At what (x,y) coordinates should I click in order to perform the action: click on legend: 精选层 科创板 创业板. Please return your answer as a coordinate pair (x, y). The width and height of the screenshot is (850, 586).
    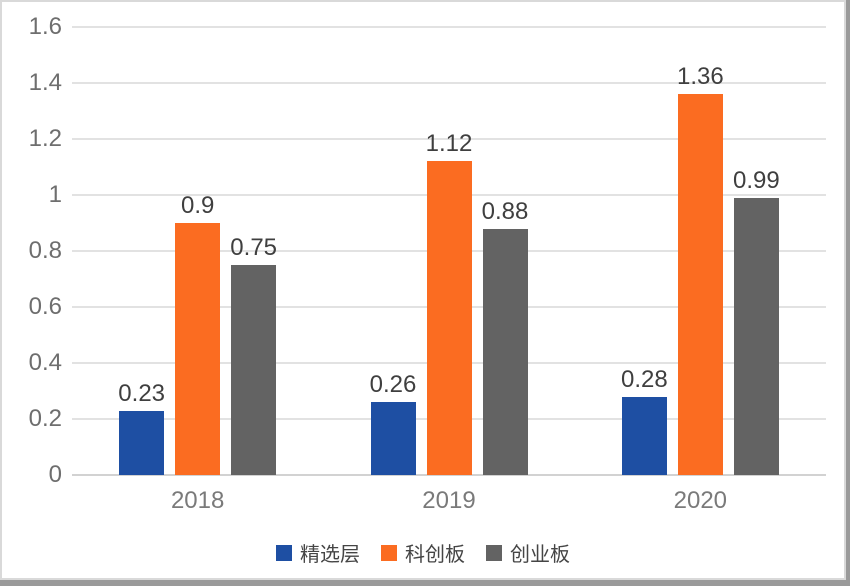
    Looking at the image, I should click on (423, 552).